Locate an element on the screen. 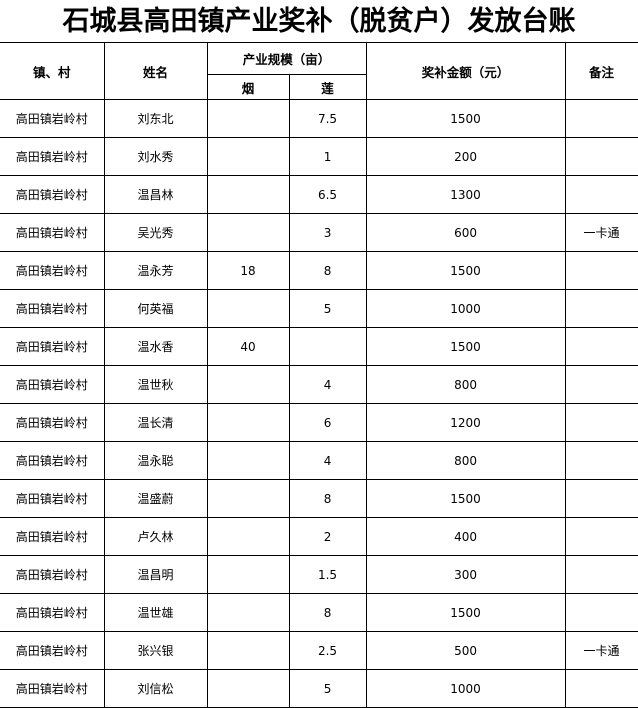 This screenshot has width=638, height=708. cell-lotus: 2 is located at coordinates (327, 536).